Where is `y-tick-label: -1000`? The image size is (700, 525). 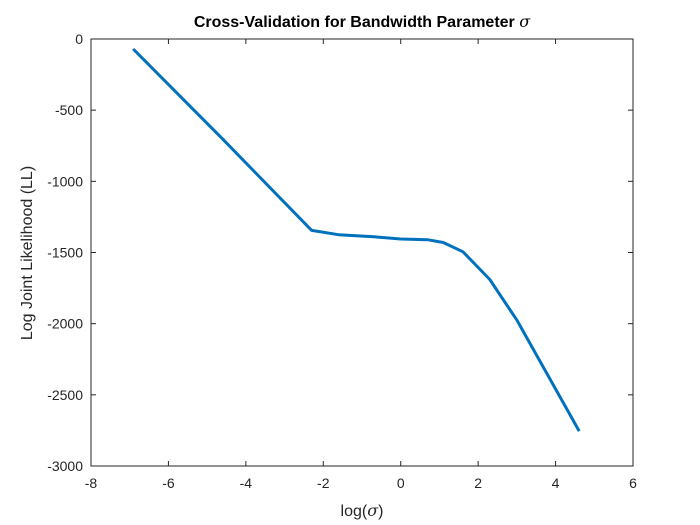
y-tick-label: -1000 is located at coordinates (65, 181).